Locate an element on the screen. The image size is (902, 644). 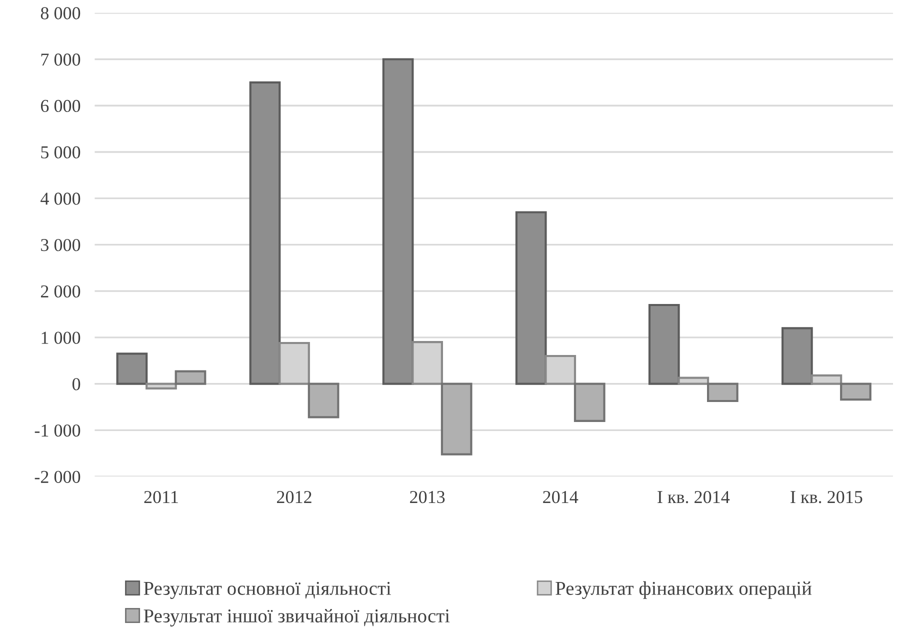
y-tick-label: 5 000 is located at coordinates (60, 152).